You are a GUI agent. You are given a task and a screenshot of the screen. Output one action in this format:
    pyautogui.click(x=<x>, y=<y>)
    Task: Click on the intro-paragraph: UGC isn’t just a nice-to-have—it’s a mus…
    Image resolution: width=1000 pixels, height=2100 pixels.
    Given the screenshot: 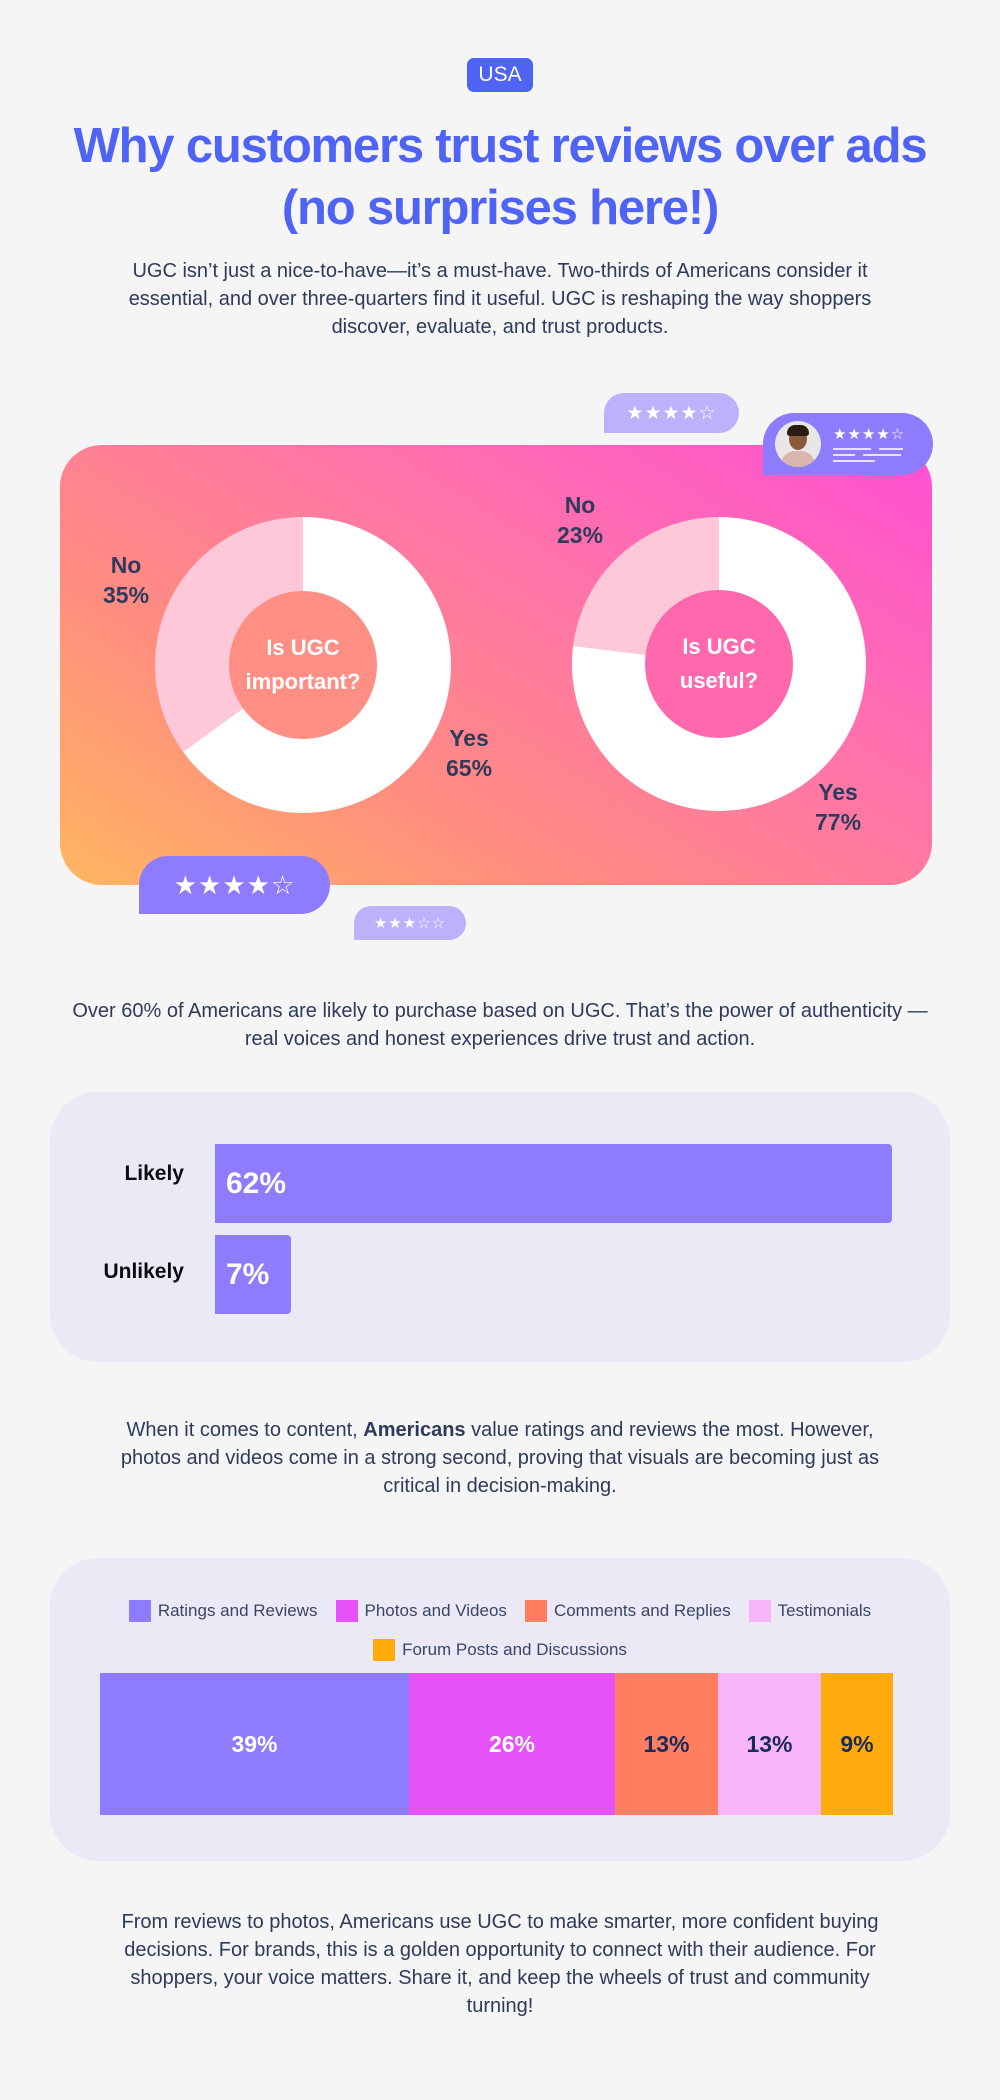 What is the action you would take?
    pyautogui.click(x=500, y=299)
    